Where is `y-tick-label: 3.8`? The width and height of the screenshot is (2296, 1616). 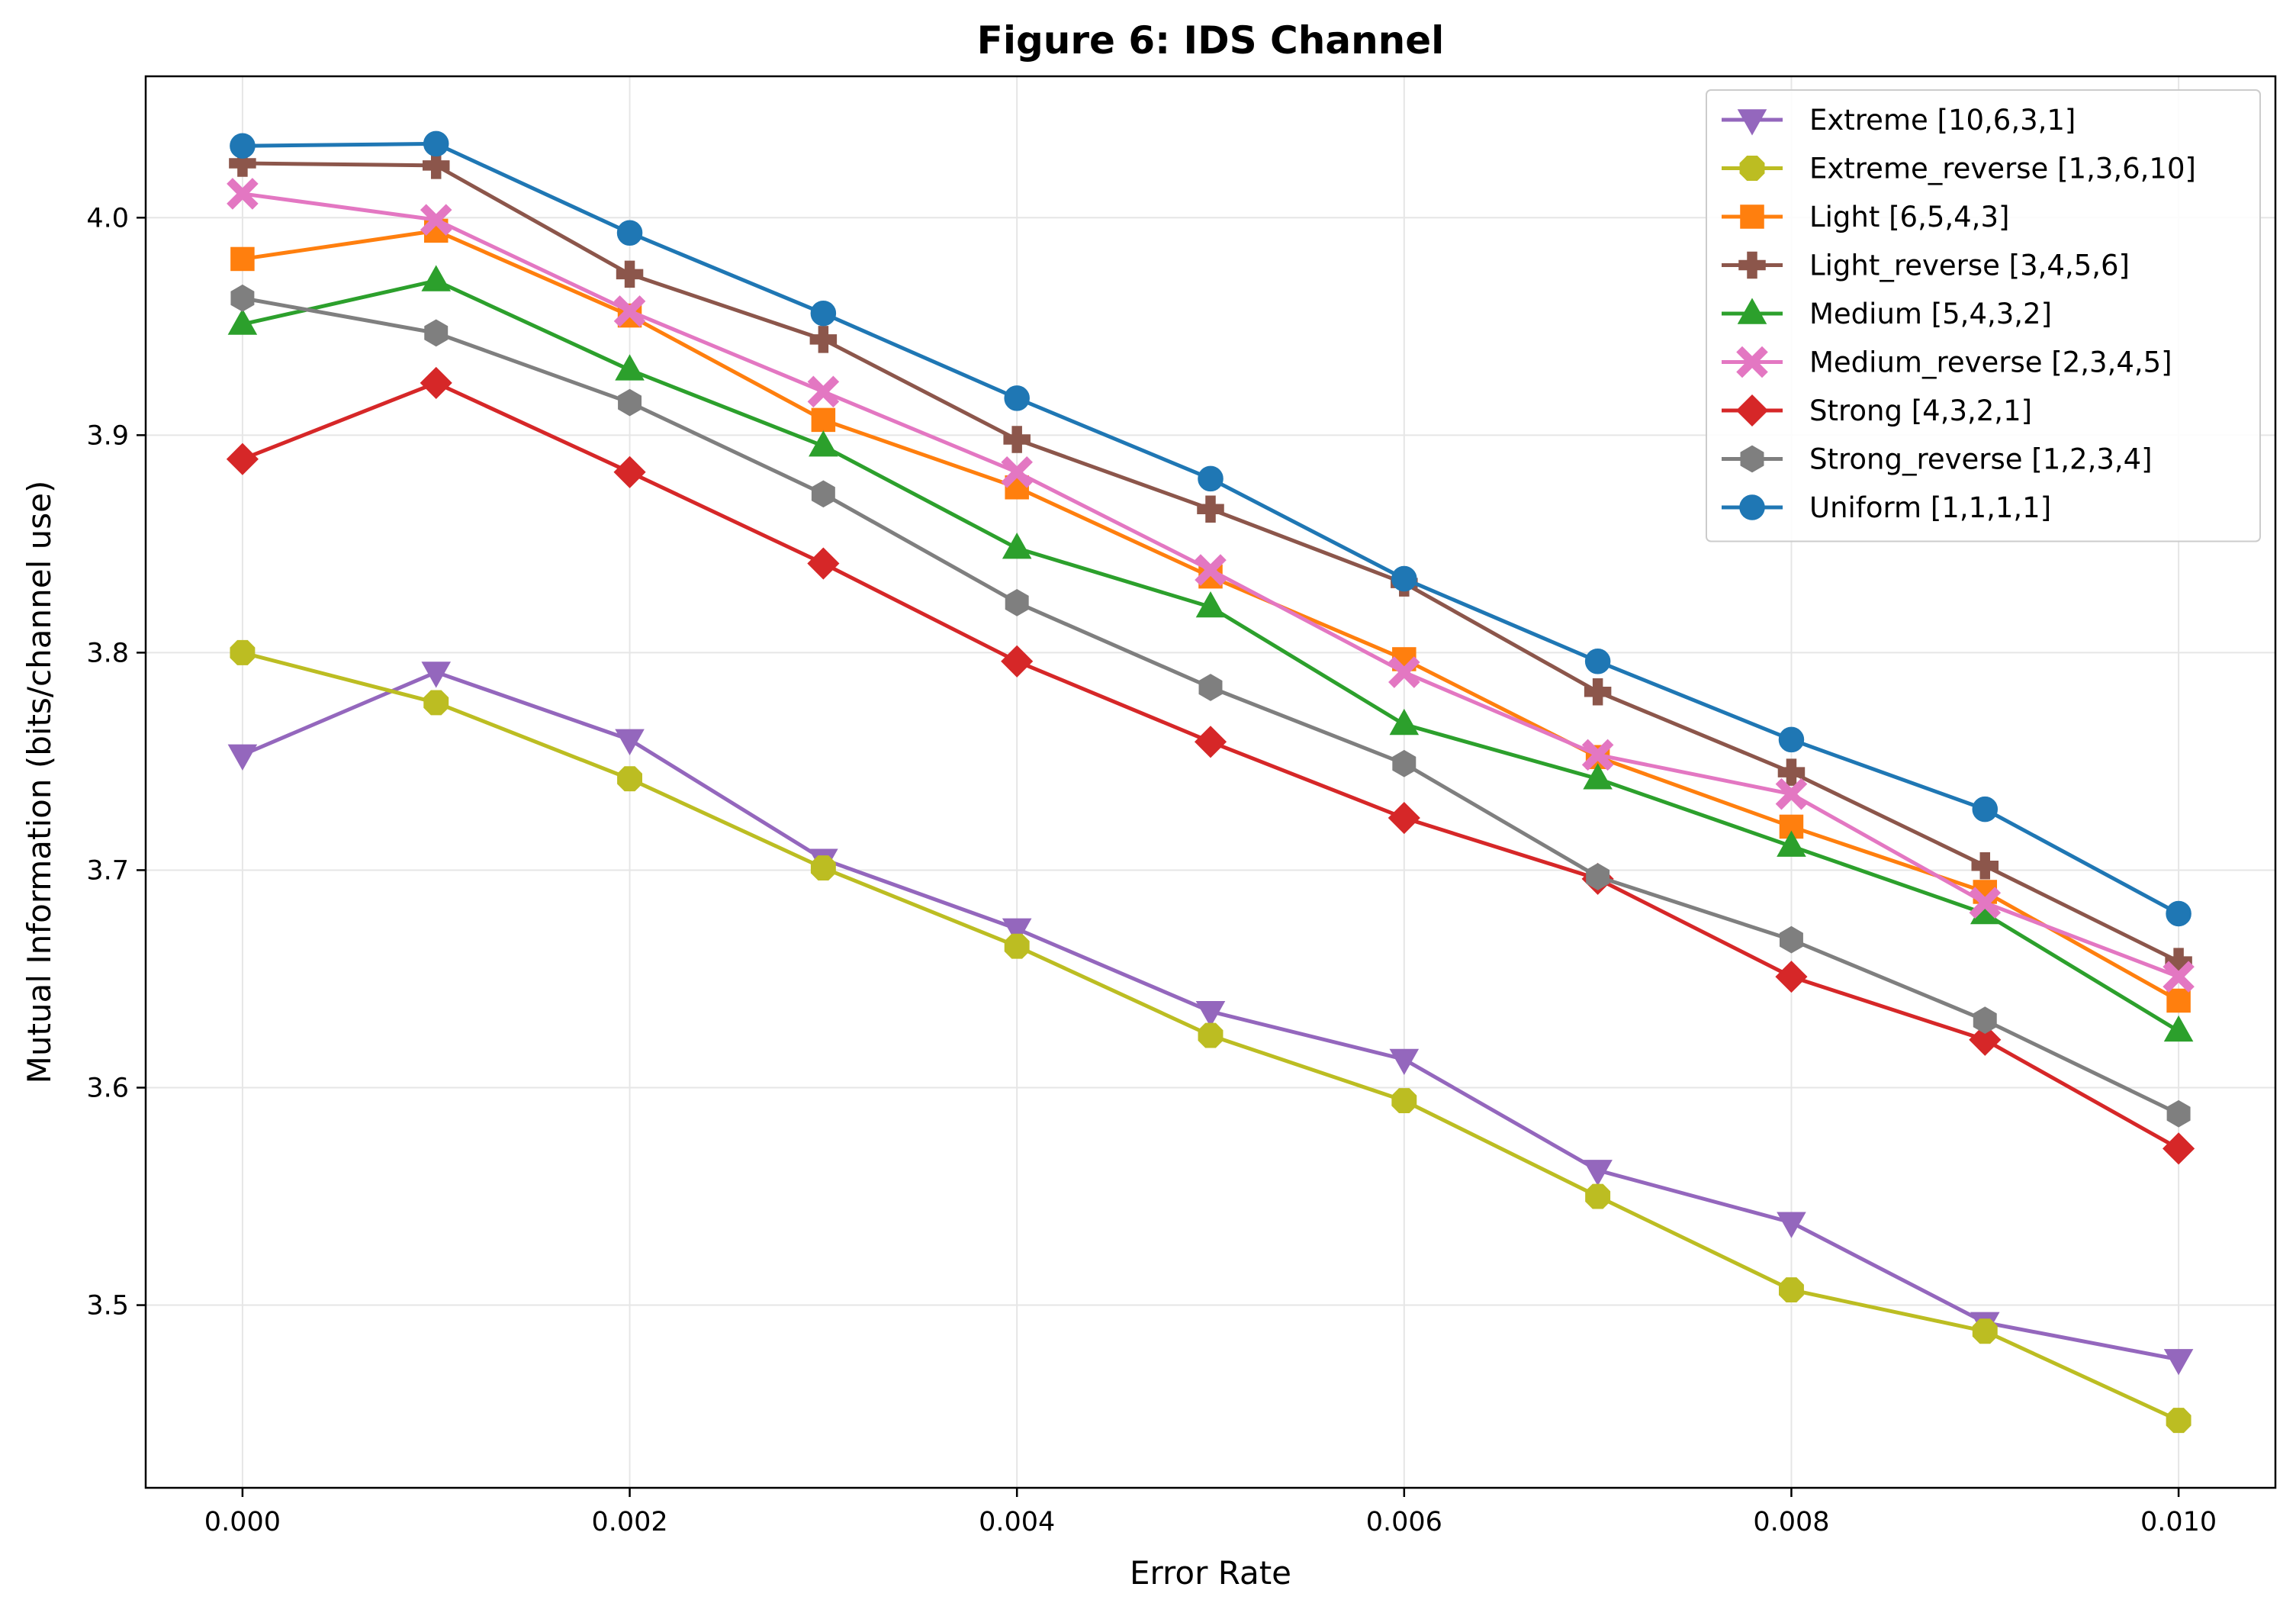
y-tick-label: 3.8 is located at coordinates (108, 653).